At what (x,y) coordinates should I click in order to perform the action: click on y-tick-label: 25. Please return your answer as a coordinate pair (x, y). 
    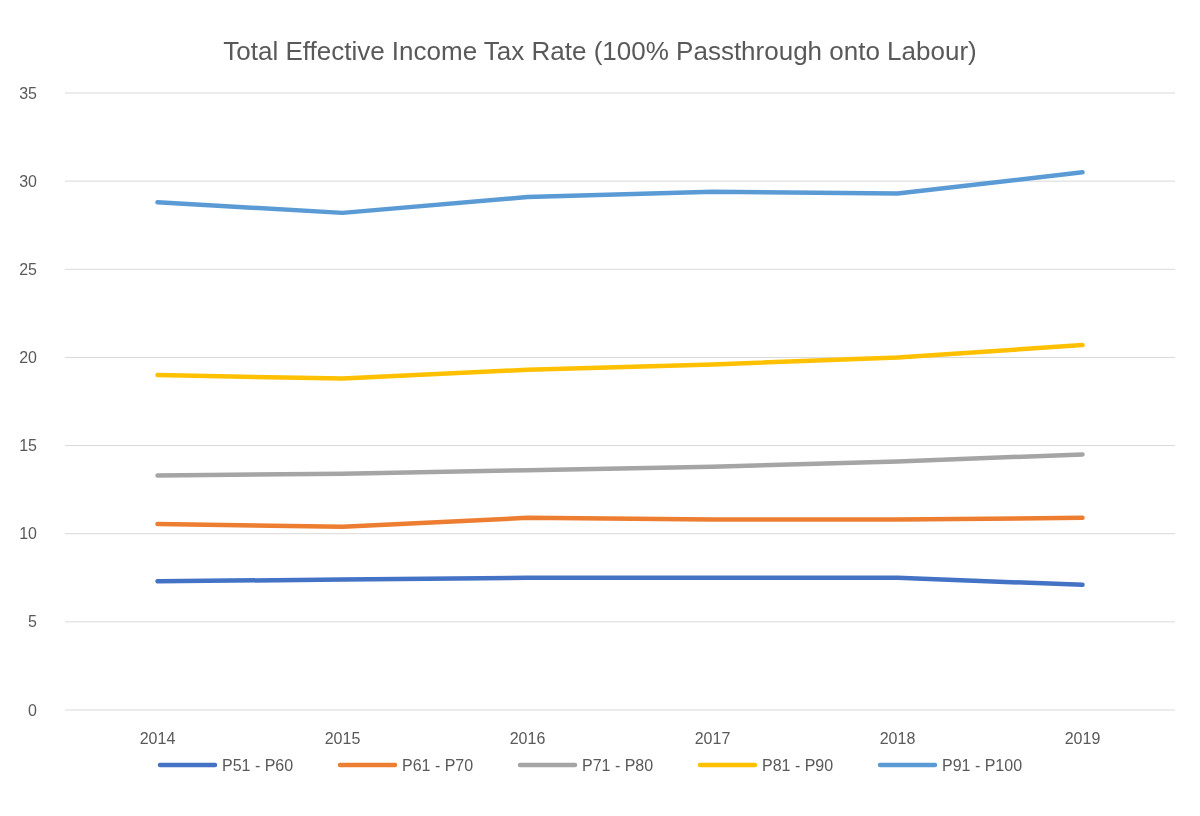
    Looking at the image, I should click on (28, 269).